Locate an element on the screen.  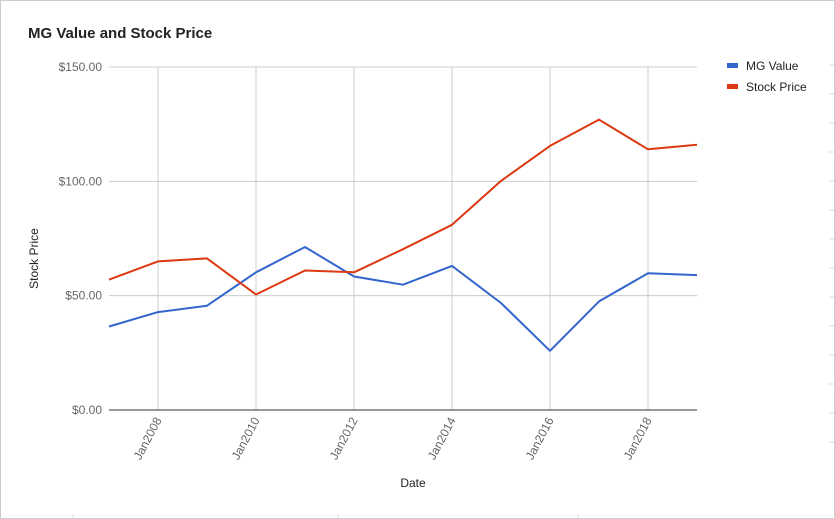
x-tick-label: Jan2010 is located at coordinates (246, 439).